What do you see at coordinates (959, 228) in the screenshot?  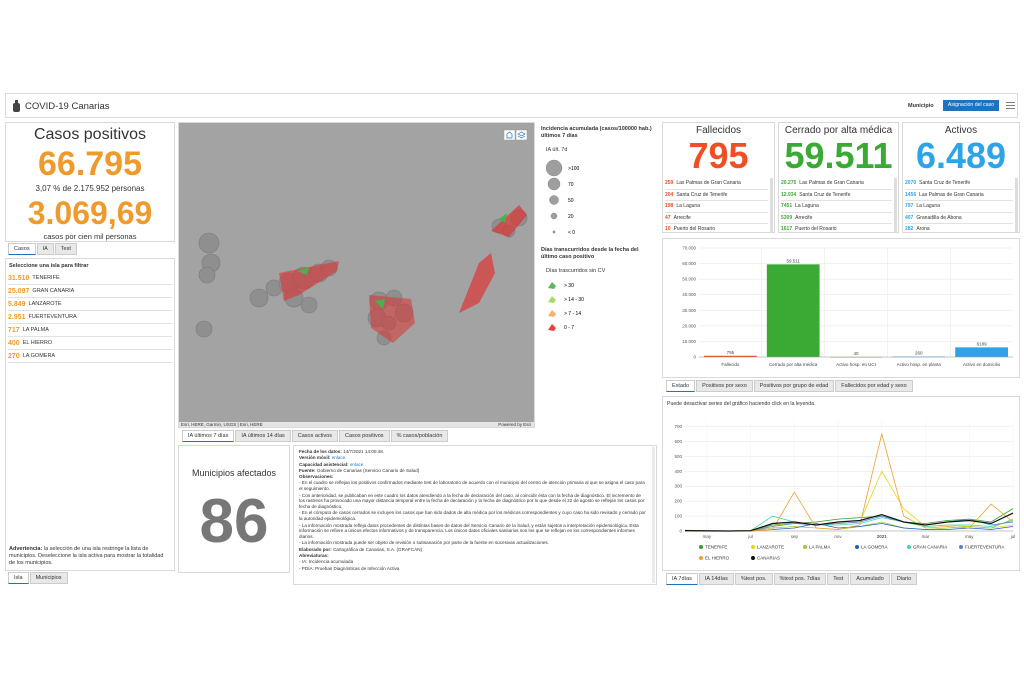 I see `kpi-row: 282 Arona` at bounding box center [959, 228].